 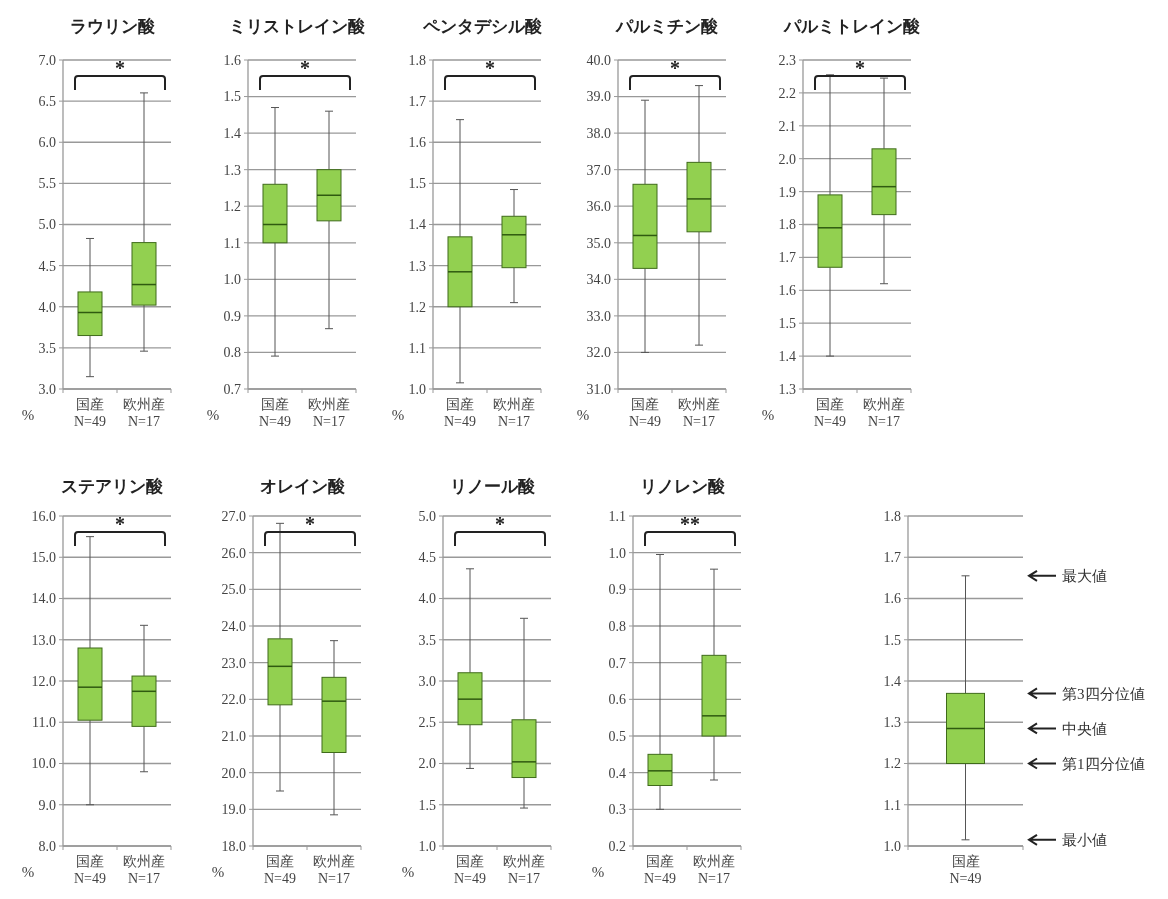 I want to click on y-tick-label: 36.0, so click(x=598, y=207).